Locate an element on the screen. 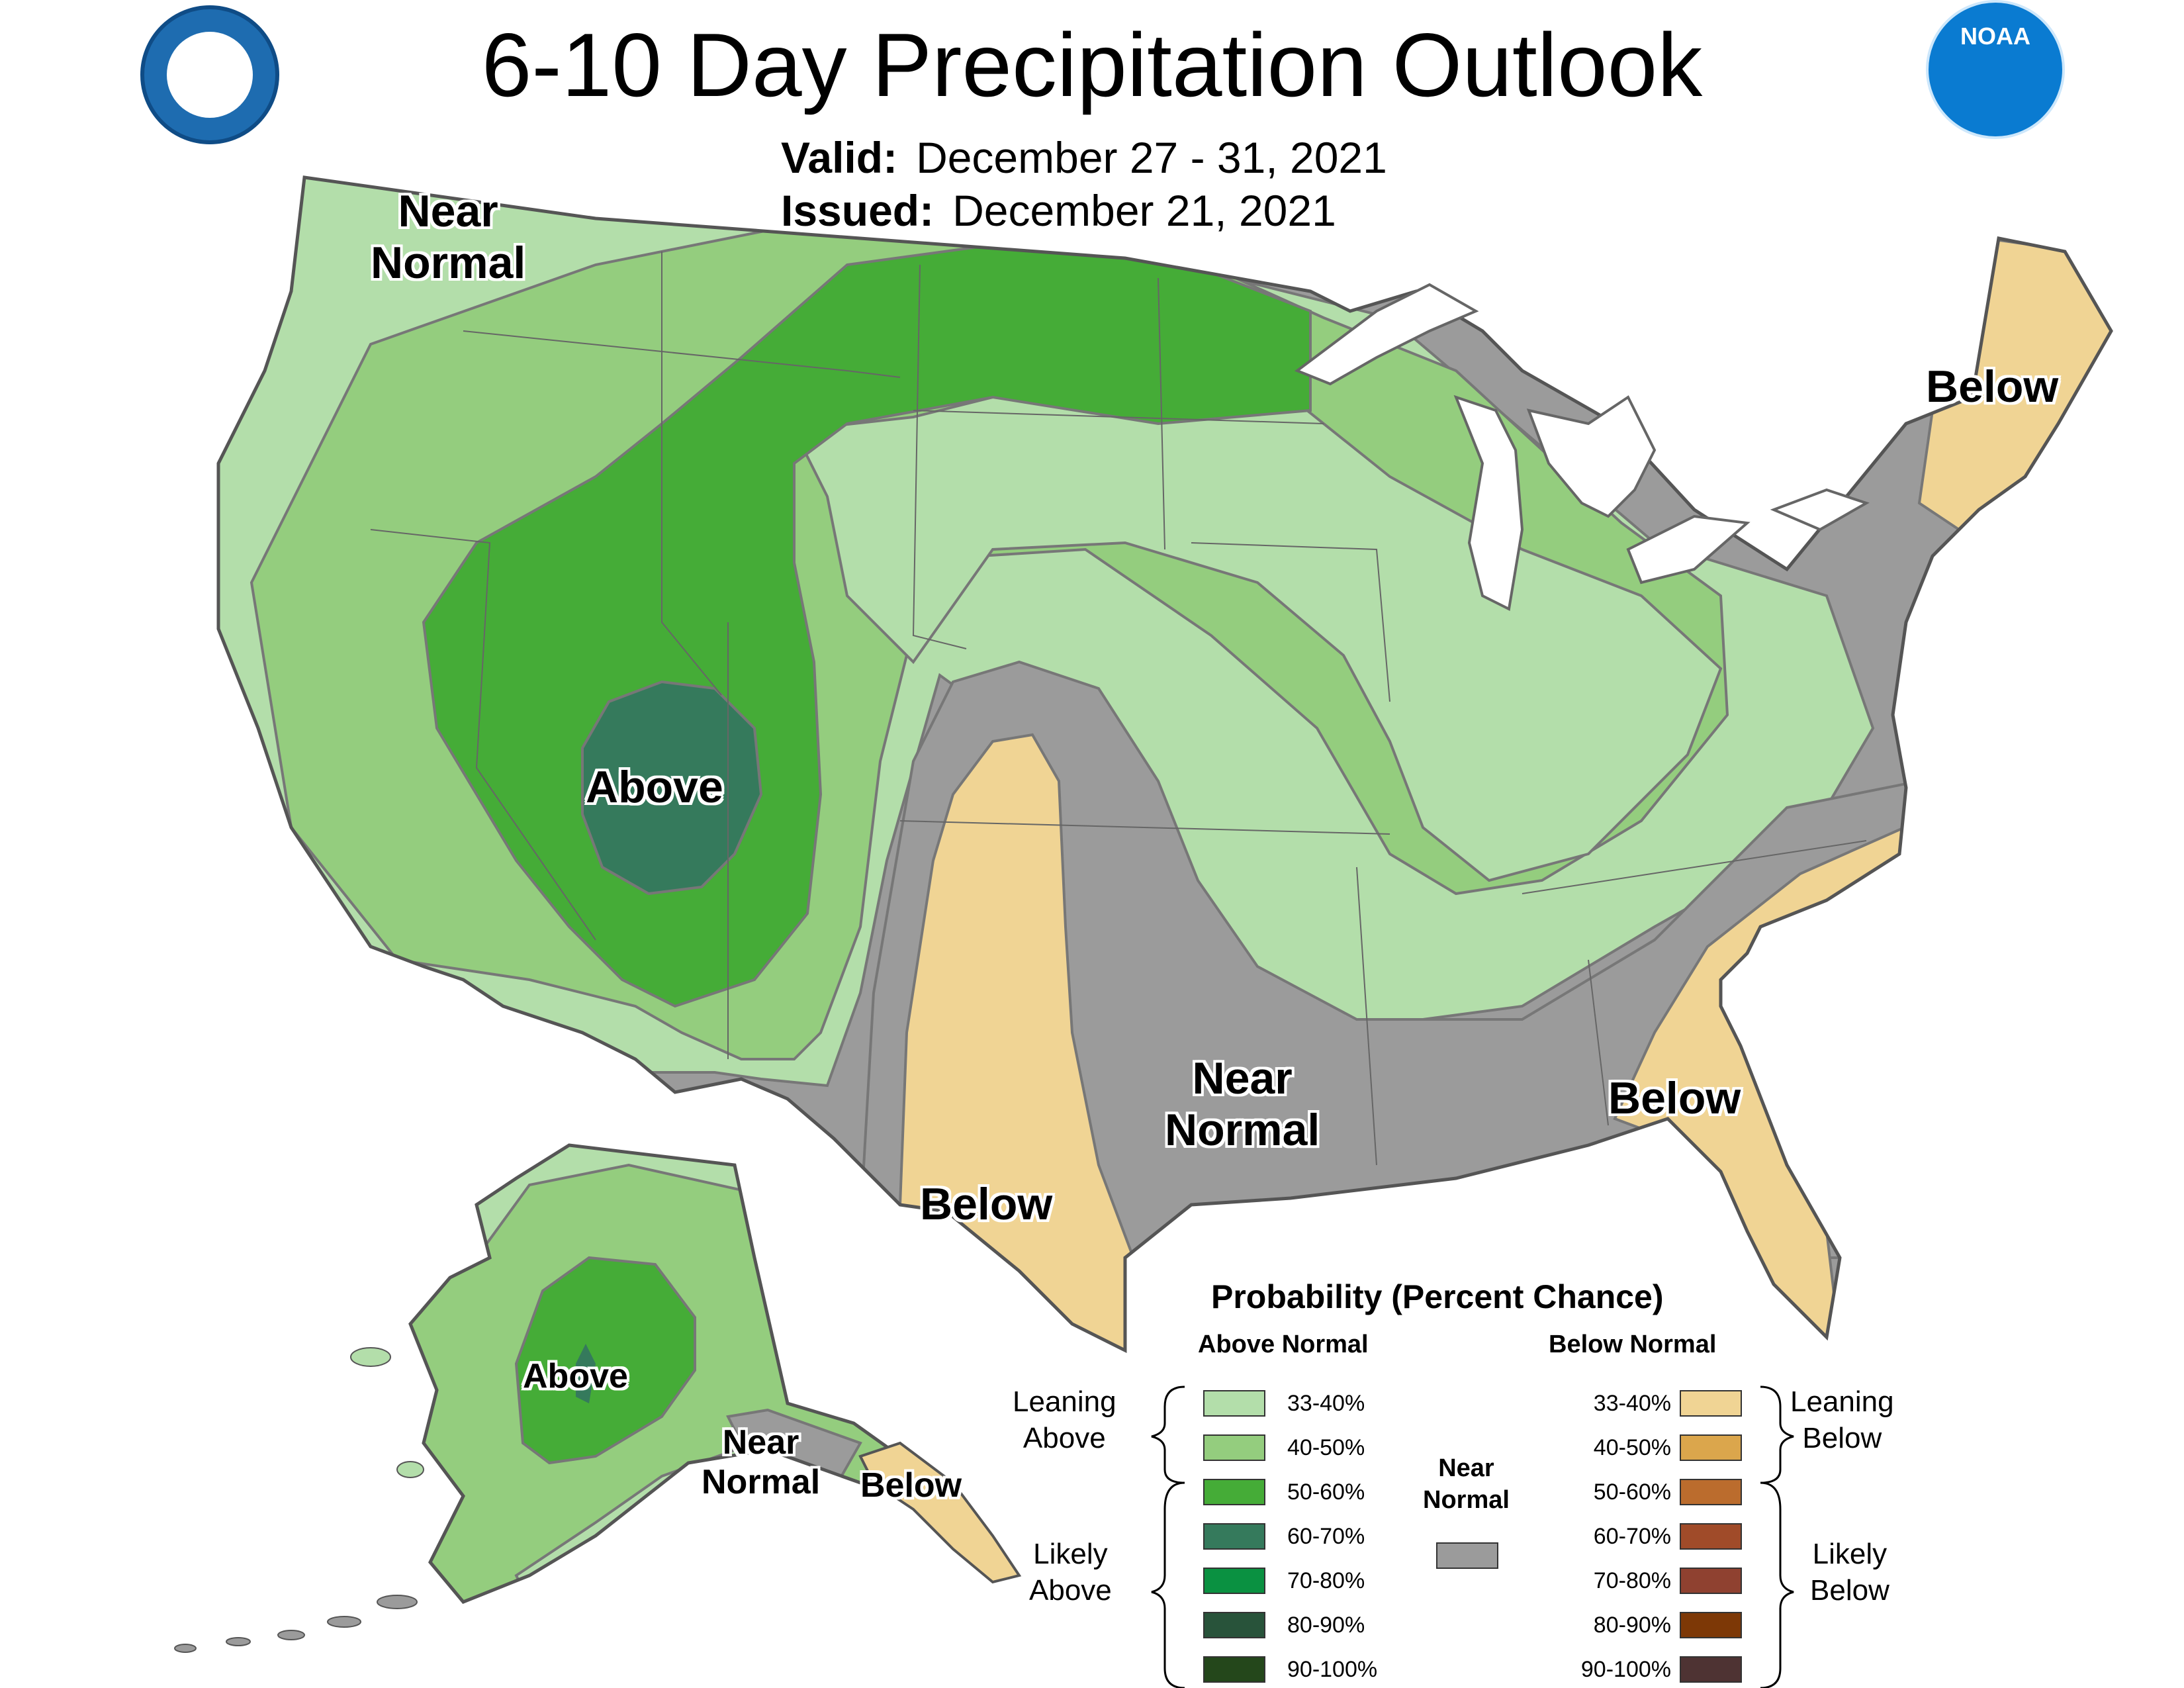  page-title: 6-10 Day Precipitation Outlook is located at coordinates (1092, 65).